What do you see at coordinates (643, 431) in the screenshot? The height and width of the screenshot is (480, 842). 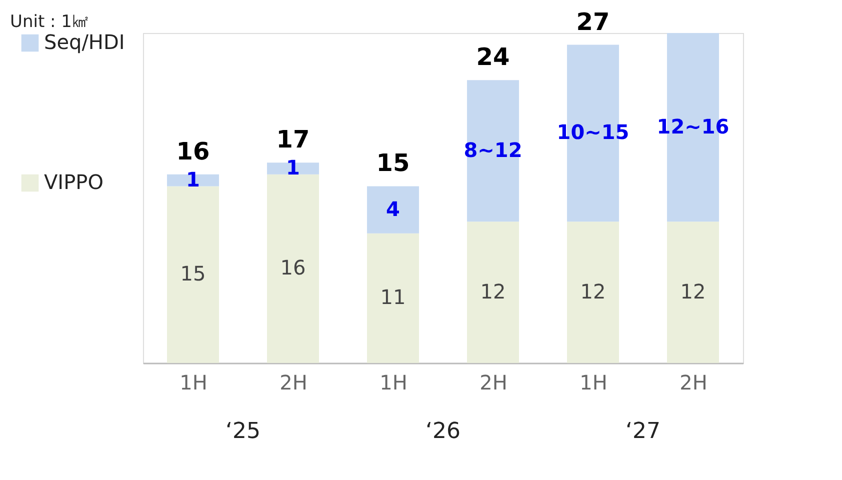 I see `text: ‘27` at bounding box center [643, 431].